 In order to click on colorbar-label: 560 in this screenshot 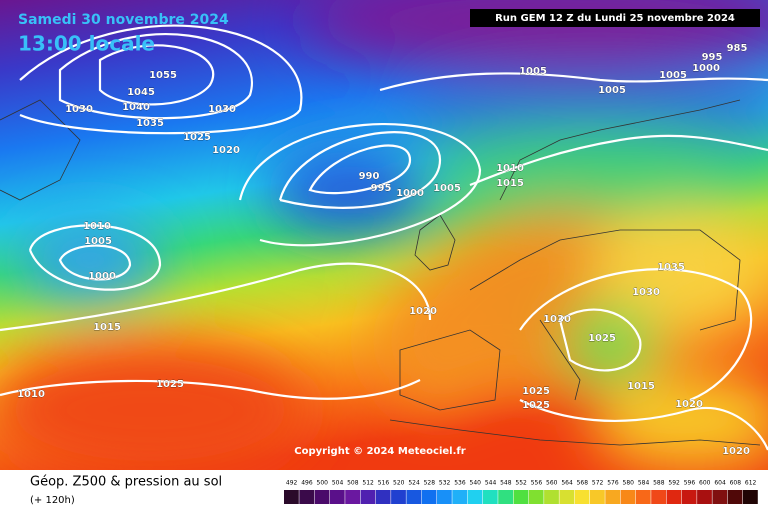, I will do `click(552, 483)`.